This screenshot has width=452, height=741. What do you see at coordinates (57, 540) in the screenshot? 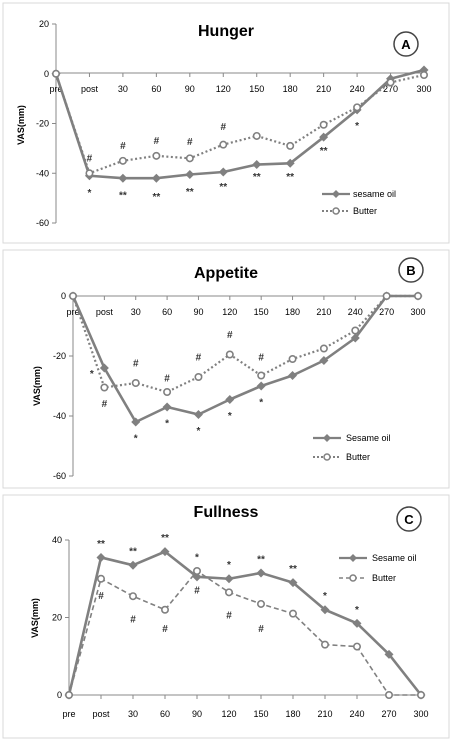
I see `y-tick-label: 40` at bounding box center [57, 540].